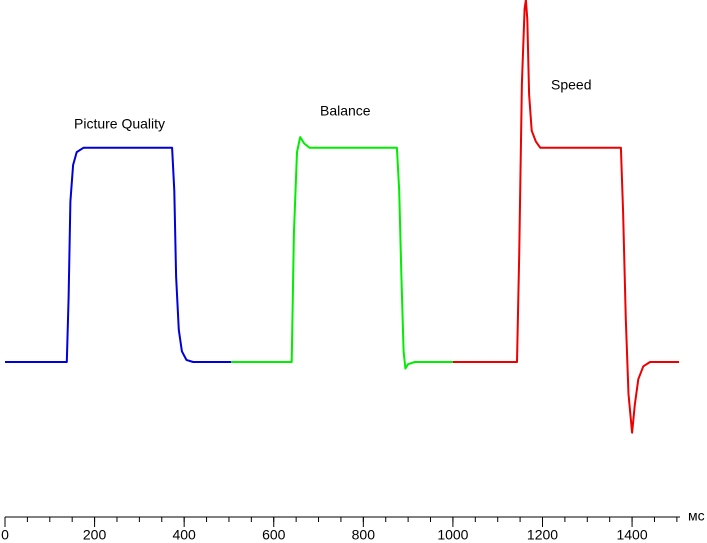 This screenshot has width=707, height=543. What do you see at coordinates (631, 535) in the screenshot?
I see `x-tick-label: 1400` at bounding box center [631, 535].